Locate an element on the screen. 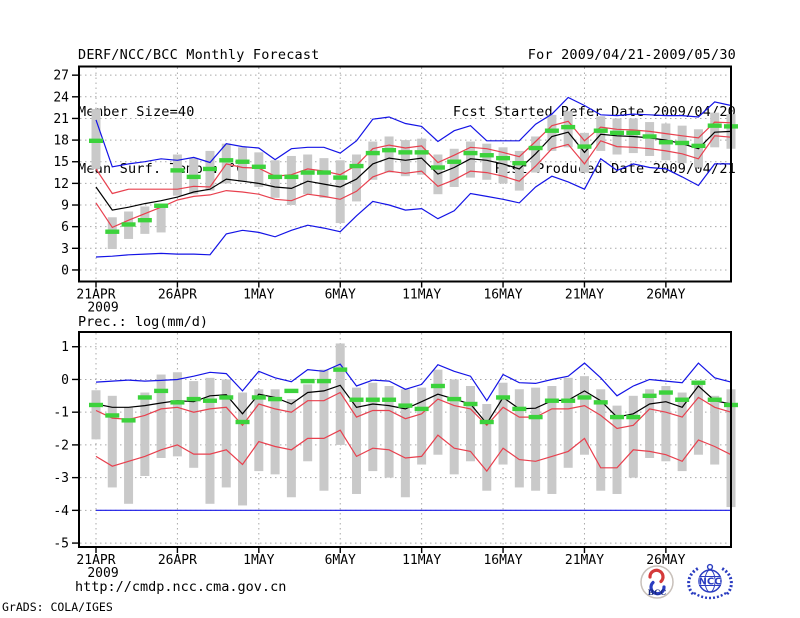  svg-text: 18 is located at coordinates (61, 141).